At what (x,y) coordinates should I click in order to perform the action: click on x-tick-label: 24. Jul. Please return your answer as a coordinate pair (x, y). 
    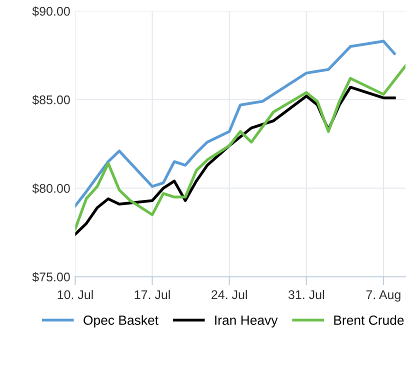
    Looking at the image, I should click on (229, 295).